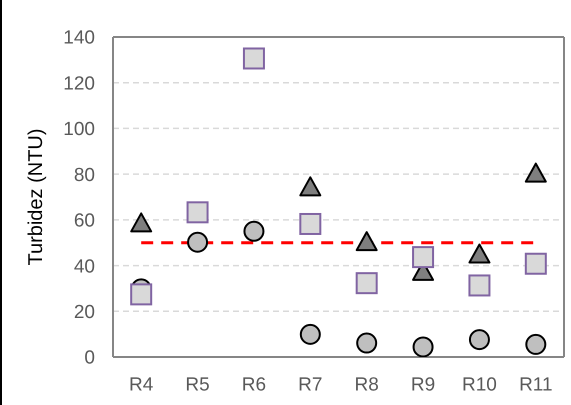 The width and height of the screenshot is (571, 405). Describe the element at coordinates (84, 267) in the screenshot. I see `y-tick-label: 40` at that location.